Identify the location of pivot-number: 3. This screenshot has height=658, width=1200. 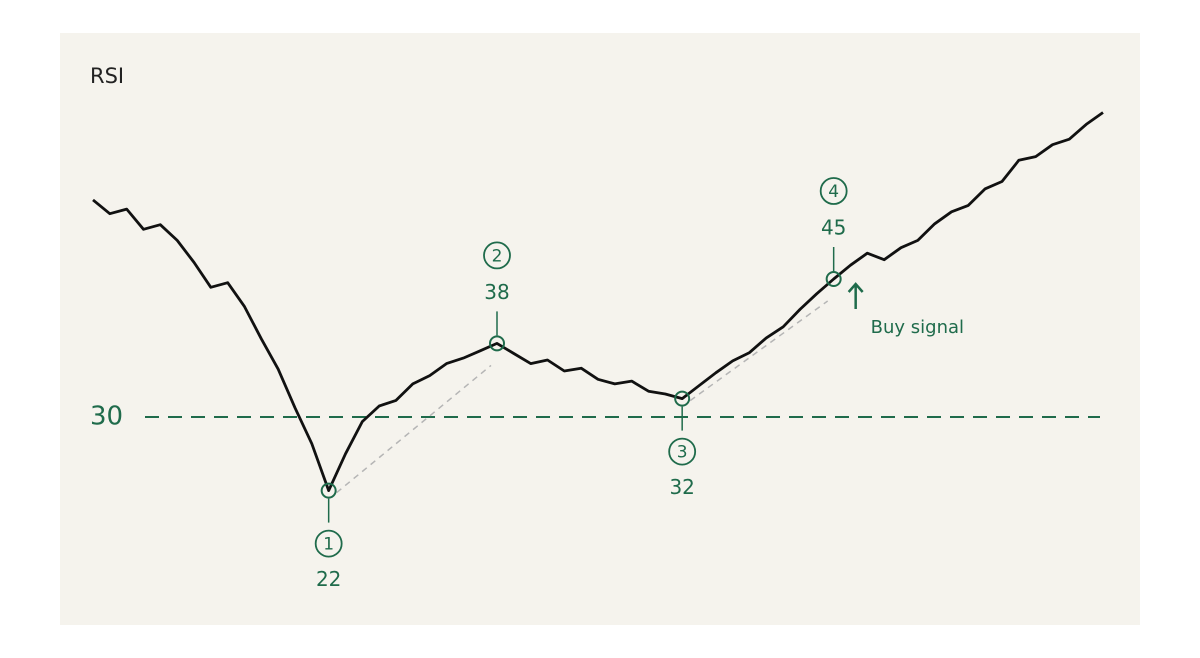
(682, 453).